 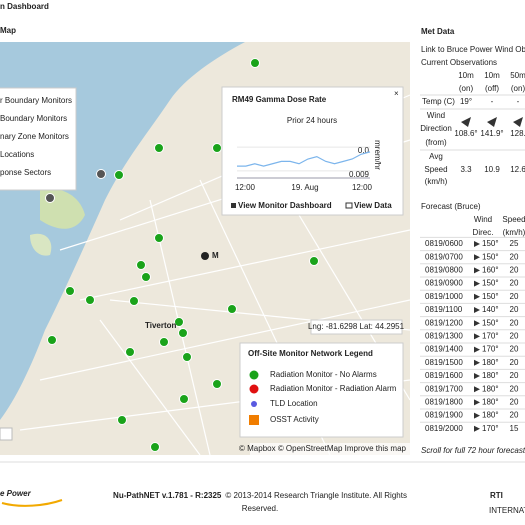 I want to click on y-tick-label: 0.009, so click(x=359, y=174).